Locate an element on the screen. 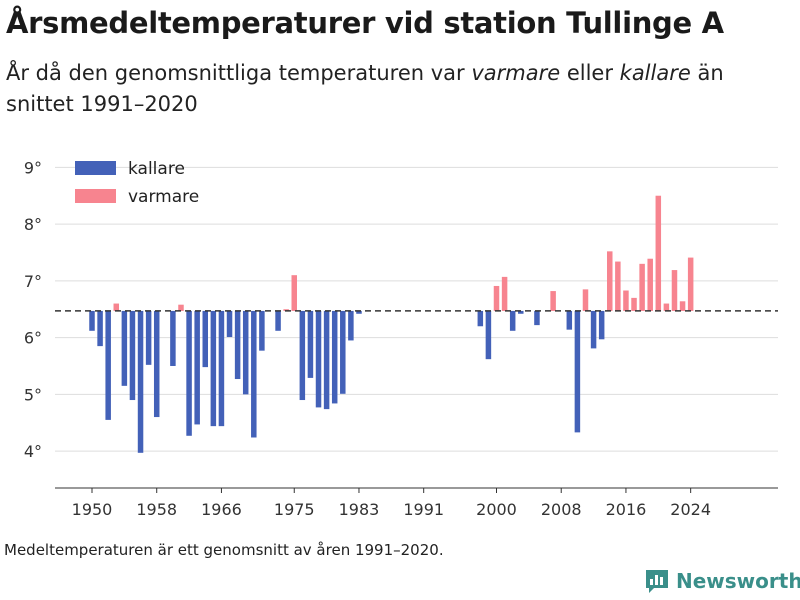 The height and width of the screenshot is (600, 800). legend-swatch-kallare is located at coordinates (95, 168).